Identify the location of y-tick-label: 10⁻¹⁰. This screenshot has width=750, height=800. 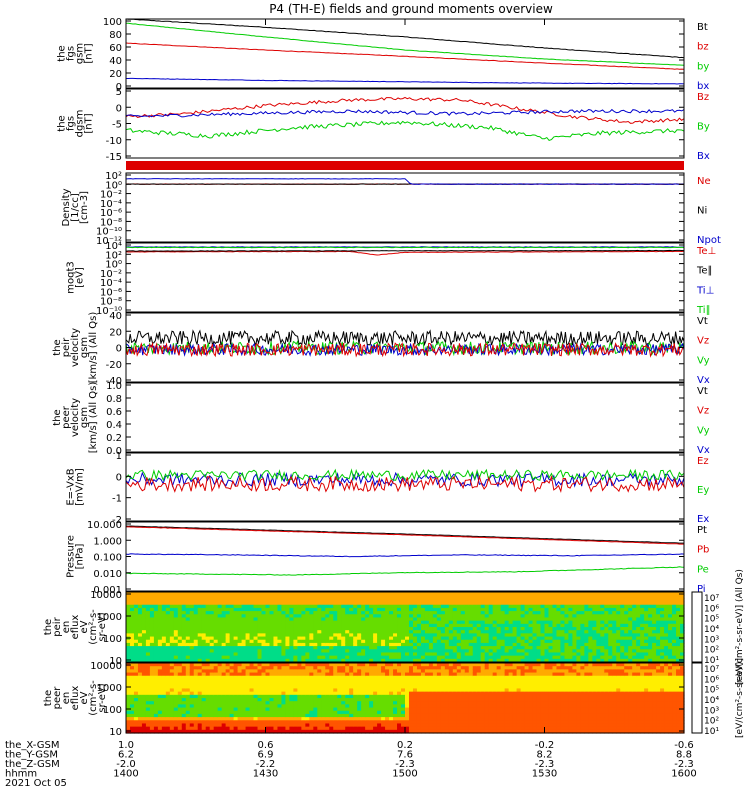
(109, 232).